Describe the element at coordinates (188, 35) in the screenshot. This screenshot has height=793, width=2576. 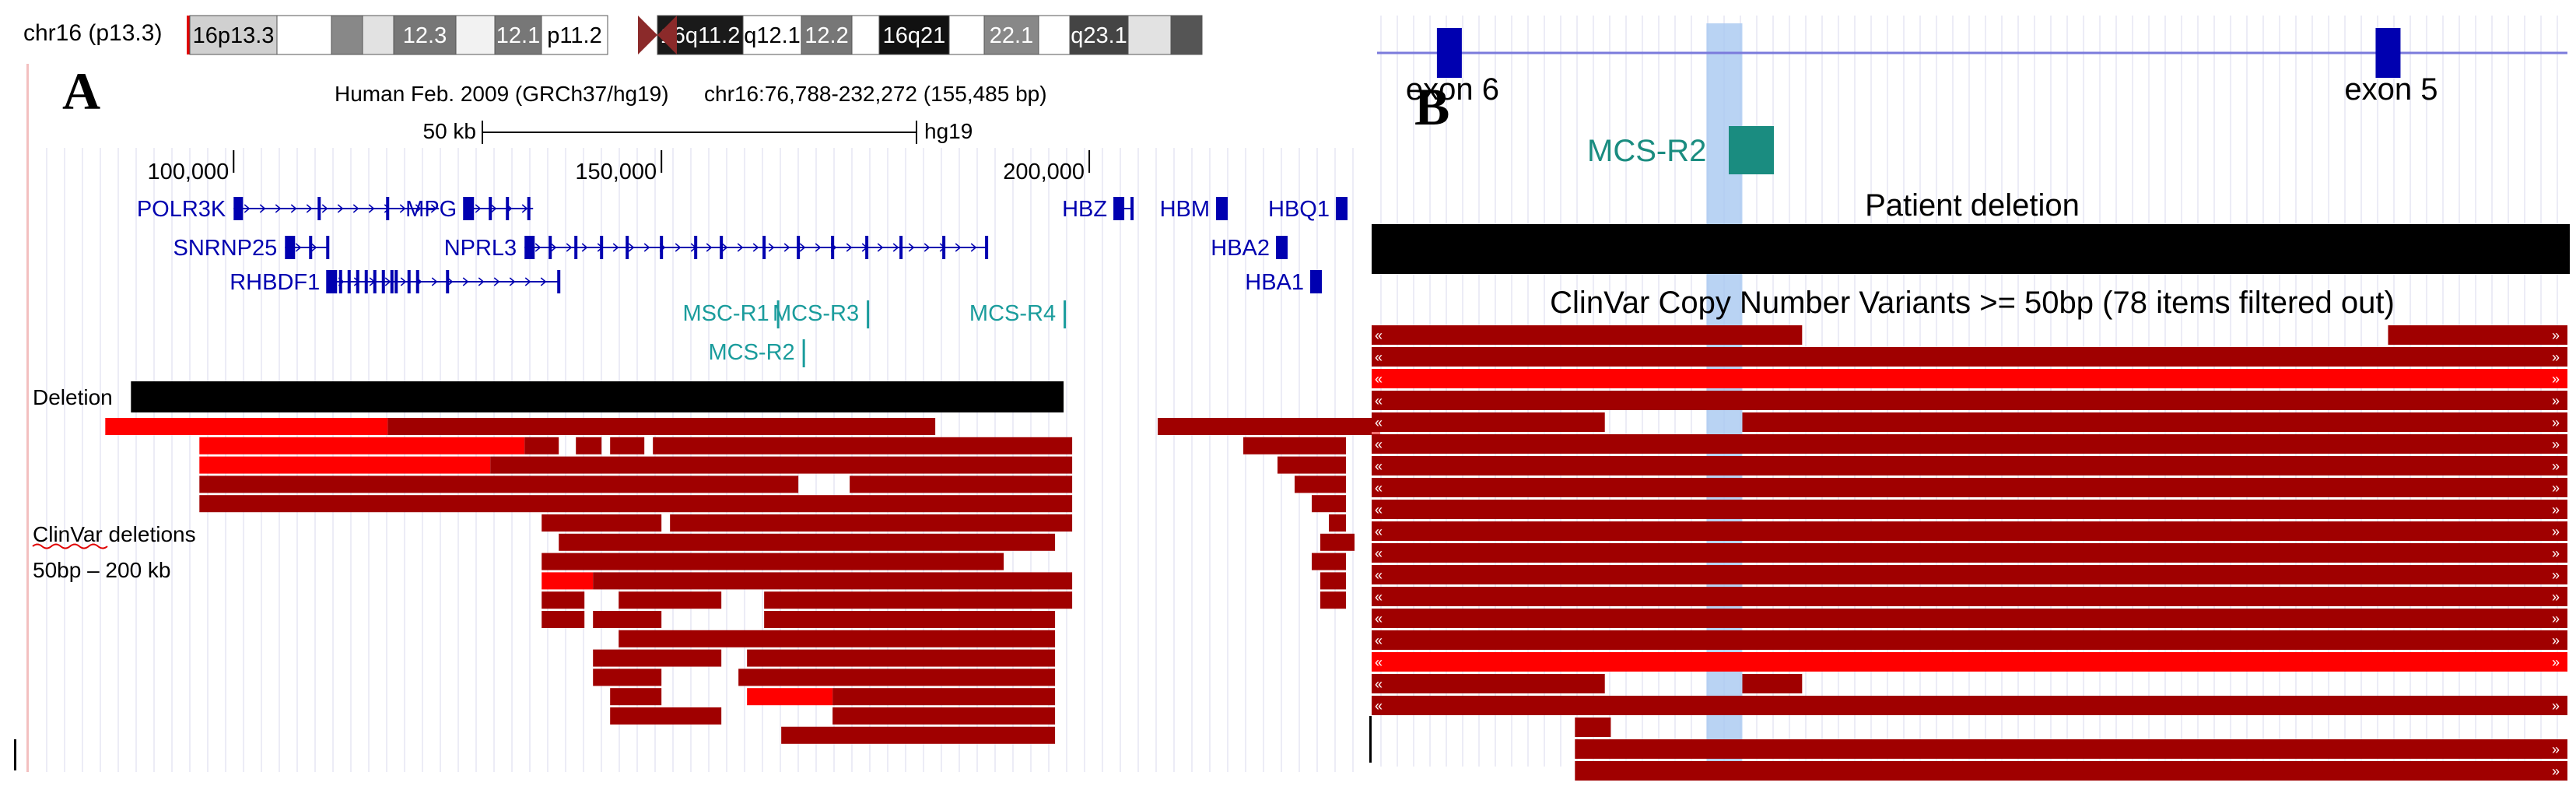
I see `ideogram-position-marker` at that location.